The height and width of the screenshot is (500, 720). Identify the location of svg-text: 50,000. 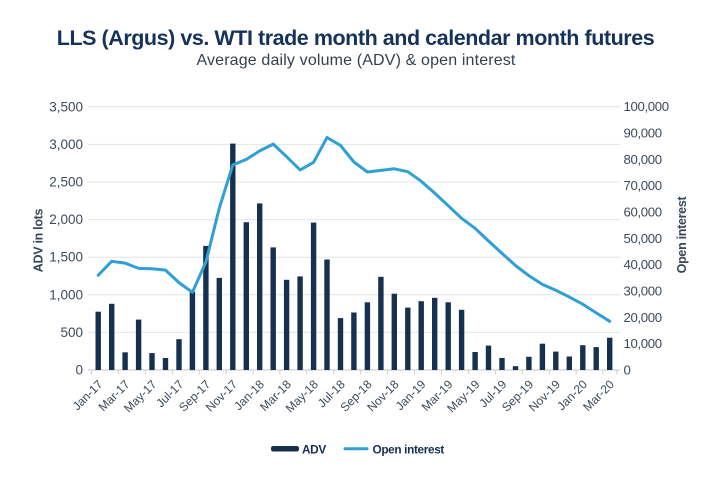
(643, 238).